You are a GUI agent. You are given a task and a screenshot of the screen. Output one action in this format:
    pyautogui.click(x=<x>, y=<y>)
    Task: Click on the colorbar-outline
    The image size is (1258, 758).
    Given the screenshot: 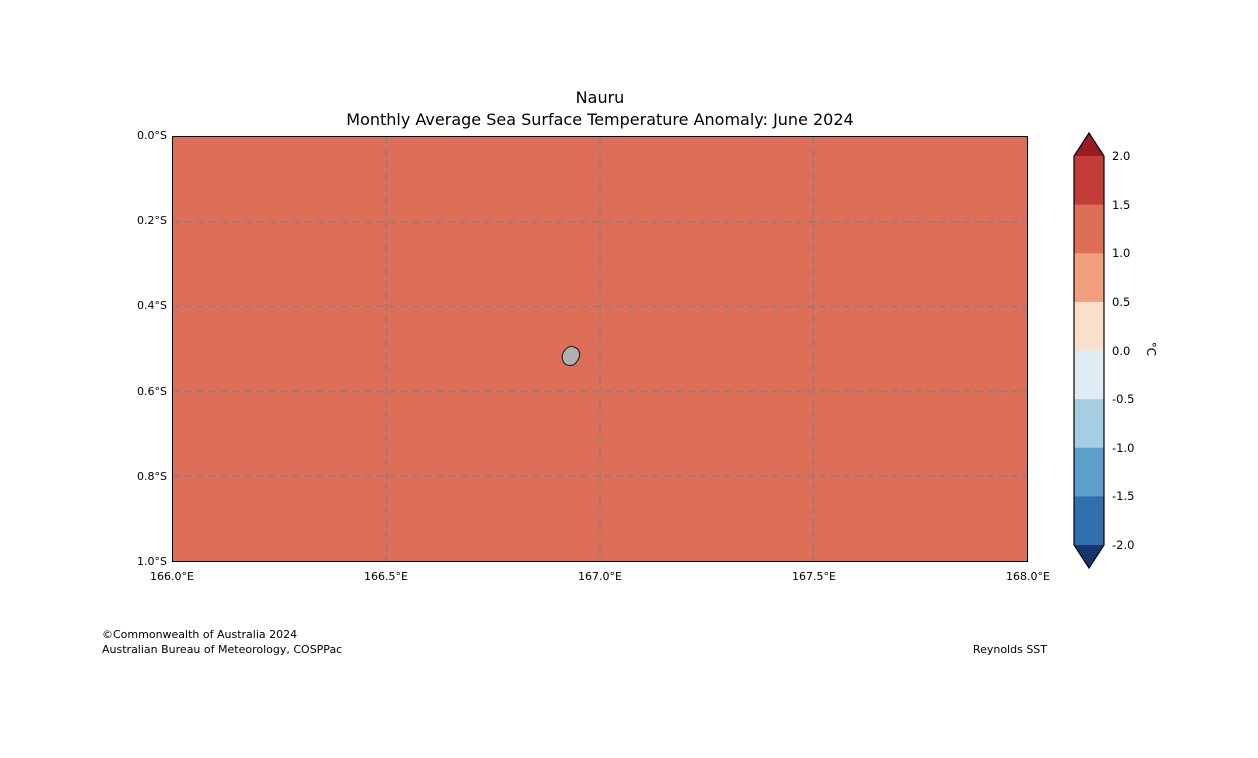 What is the action you would take?
    pyautogui.click(x=1089, y=350)
    